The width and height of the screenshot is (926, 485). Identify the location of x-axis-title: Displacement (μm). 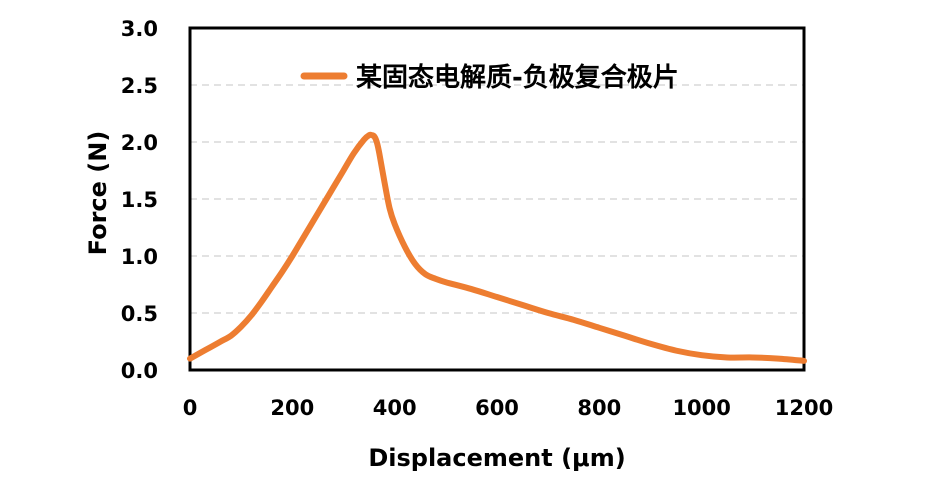
(496, 458).